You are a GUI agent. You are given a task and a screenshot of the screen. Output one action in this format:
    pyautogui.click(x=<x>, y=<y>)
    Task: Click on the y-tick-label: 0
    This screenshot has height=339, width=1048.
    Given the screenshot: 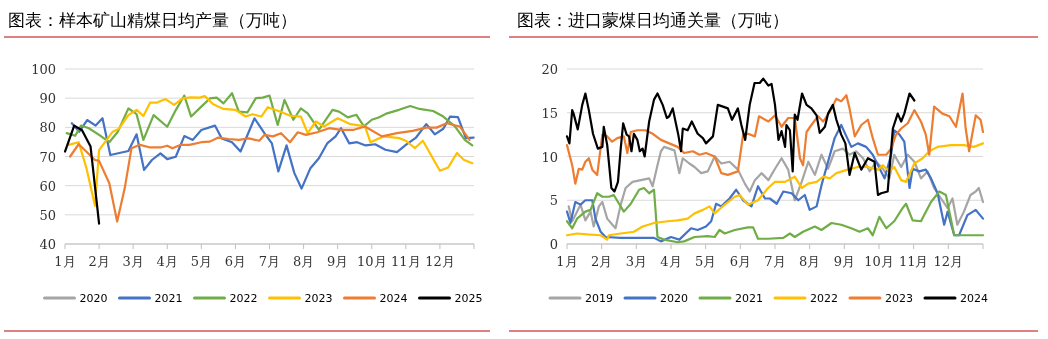 What is the action you would take?
    pyautogui.click(x=553, y=244)
    